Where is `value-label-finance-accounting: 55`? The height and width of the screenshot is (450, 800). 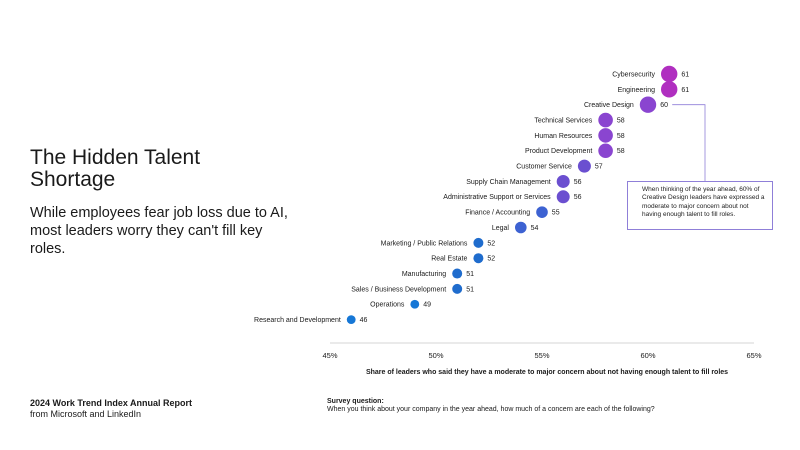
value-label-finance-accounting: 55 is located at coordinates (556, 213).